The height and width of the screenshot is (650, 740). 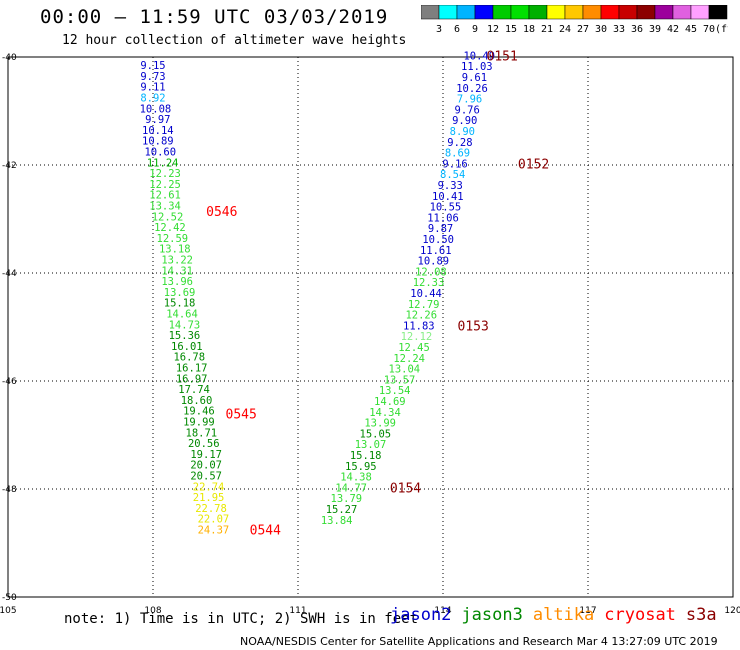 I want to click on scale-tick-label: 36, so click(x=637, y=29).